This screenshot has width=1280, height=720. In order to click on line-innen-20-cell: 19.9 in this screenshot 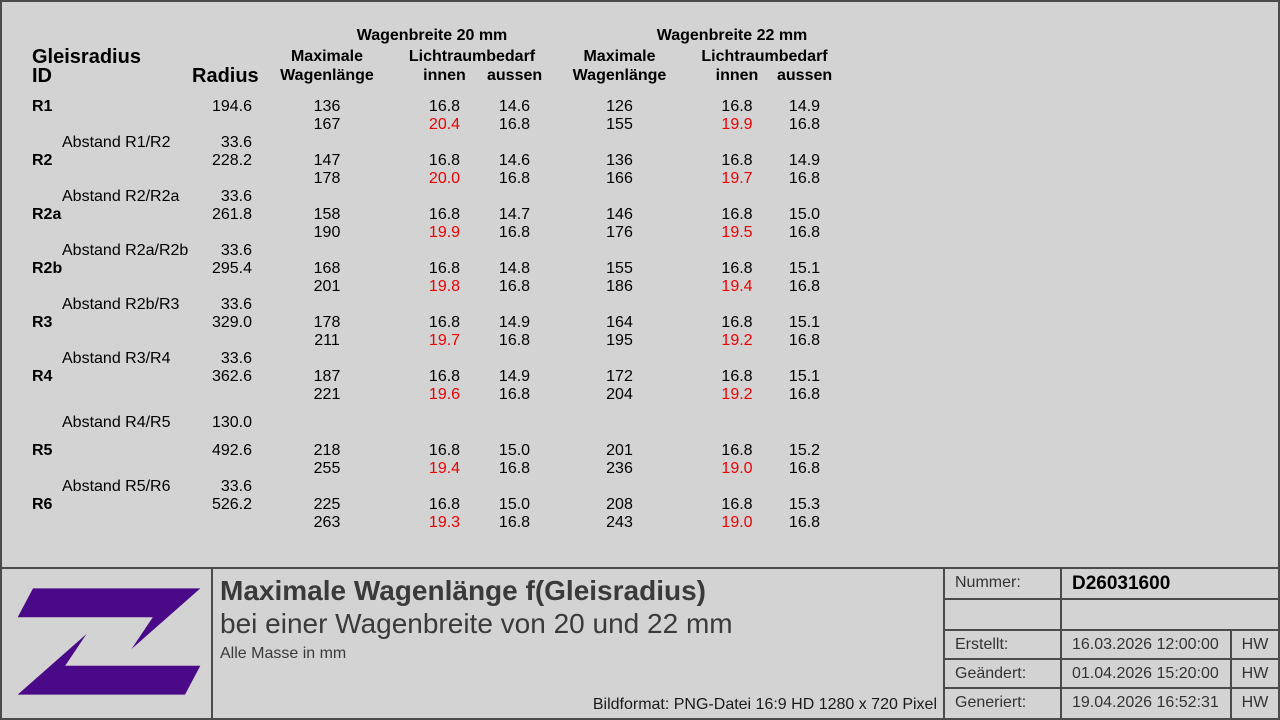, I will do `click(444, 232)`.